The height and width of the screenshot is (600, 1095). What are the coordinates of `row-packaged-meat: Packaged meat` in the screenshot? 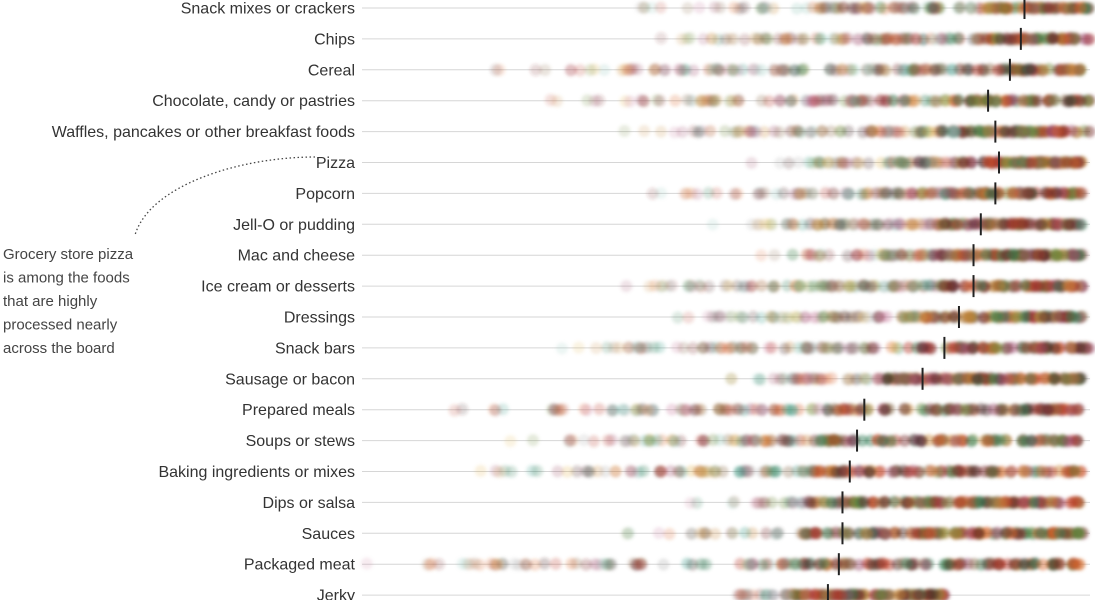 It's located at (667, 564).